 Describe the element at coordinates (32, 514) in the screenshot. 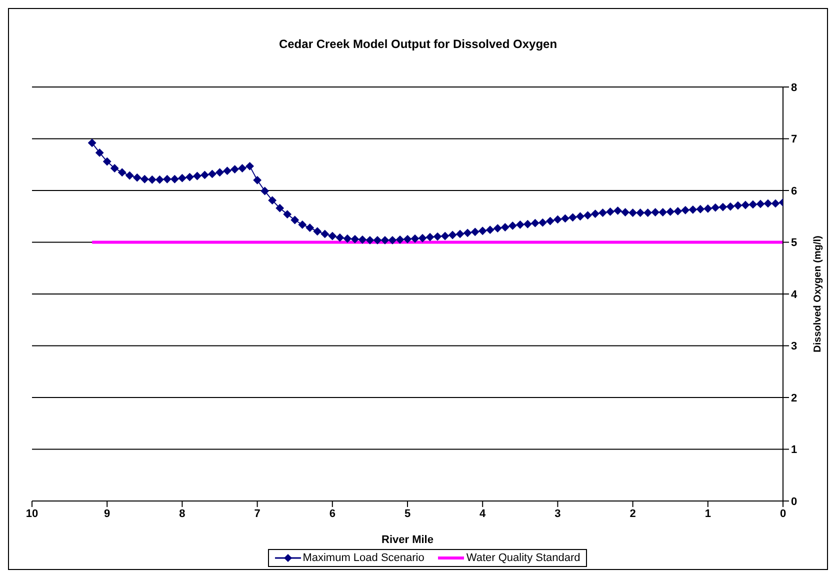

I see `x-tick-label: 10` at that location.